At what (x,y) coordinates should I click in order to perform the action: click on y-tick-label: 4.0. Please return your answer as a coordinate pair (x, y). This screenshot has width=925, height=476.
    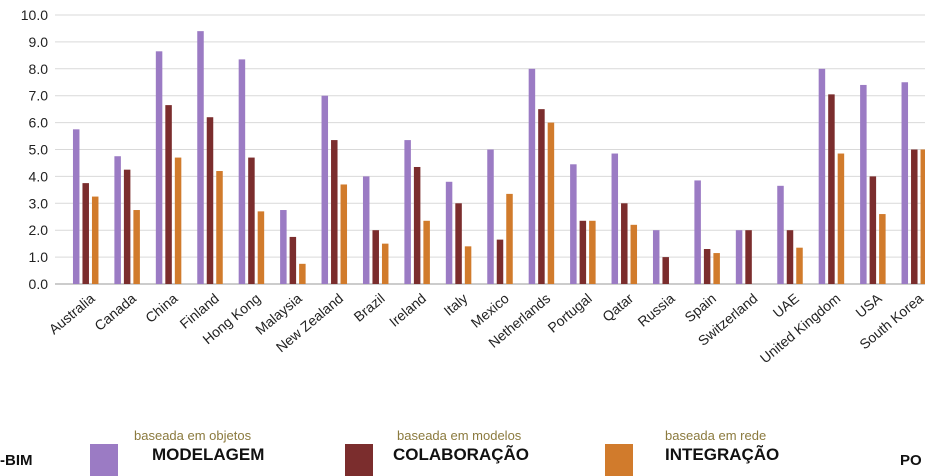
    Looking at the image, I should click on (39, 176).